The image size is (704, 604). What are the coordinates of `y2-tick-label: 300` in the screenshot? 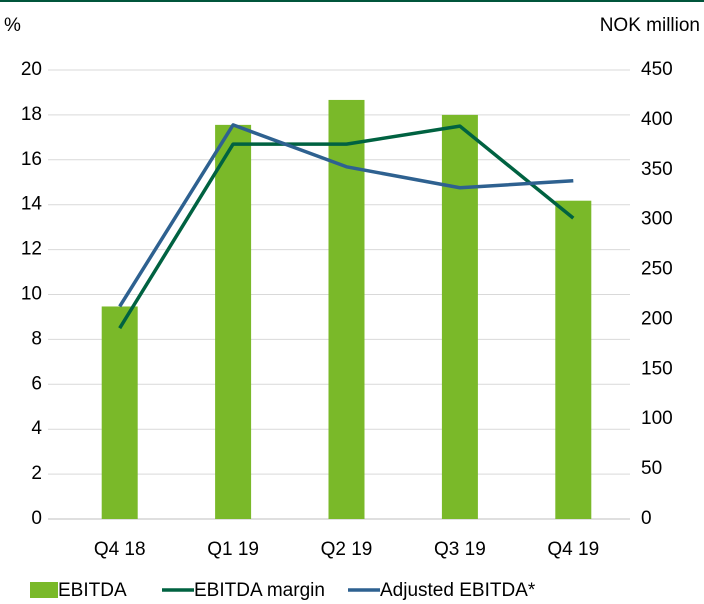 It's located at (657, 219).